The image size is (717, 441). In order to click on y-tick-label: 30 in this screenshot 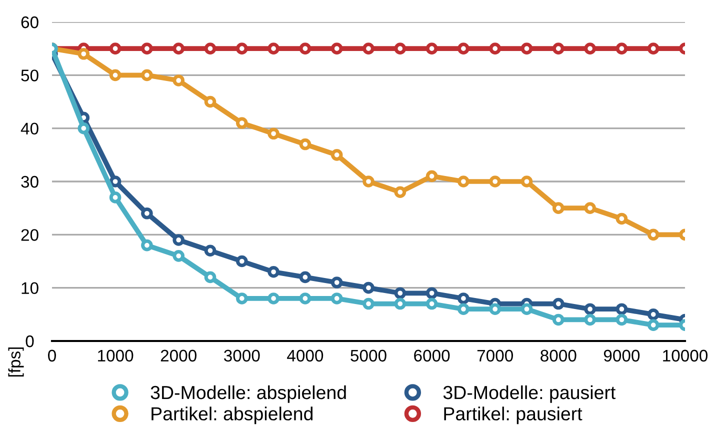, I will do `click(29, 182)`.